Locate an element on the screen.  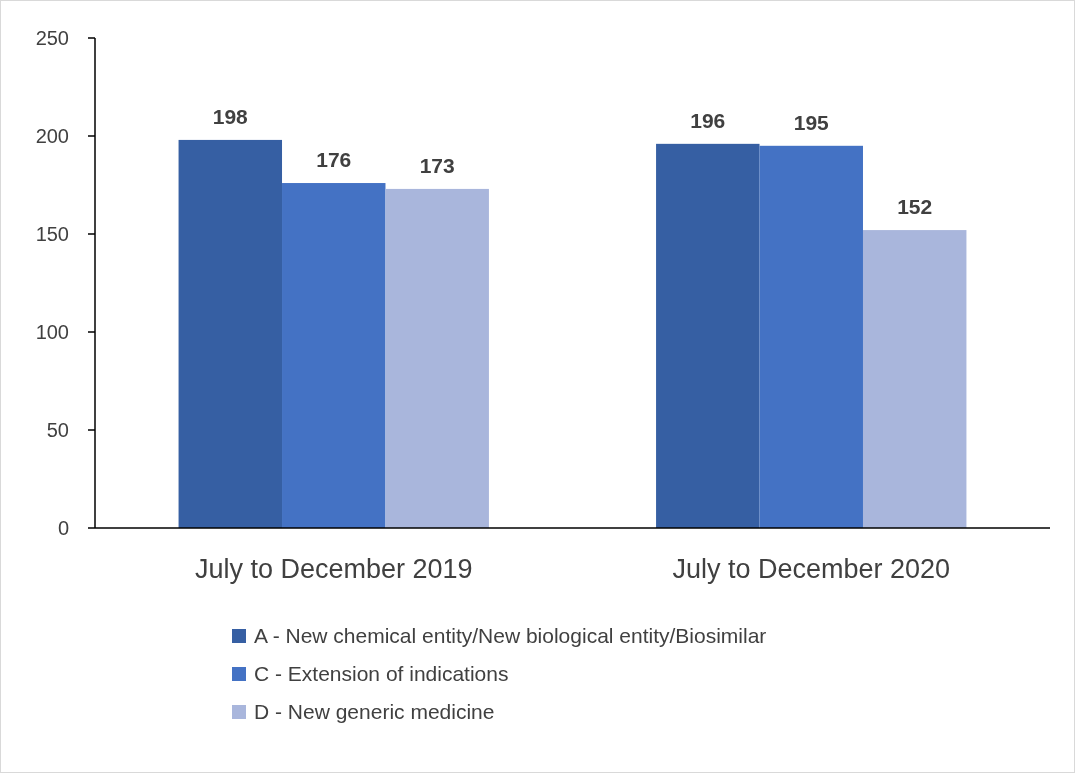
data-label: 152 is located at coordinates (915, 207).